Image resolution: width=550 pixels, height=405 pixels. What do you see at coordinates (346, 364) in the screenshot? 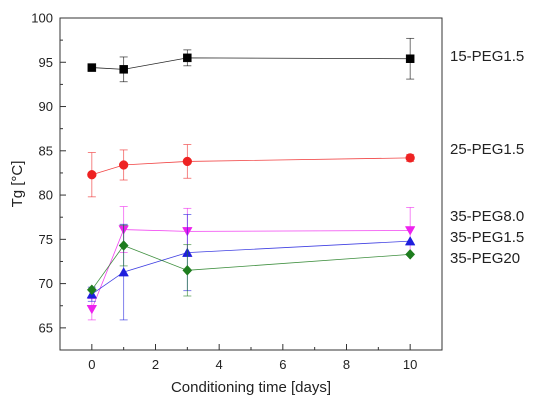
I see `x-tick-label: 8` at bounding box center [346, 364].